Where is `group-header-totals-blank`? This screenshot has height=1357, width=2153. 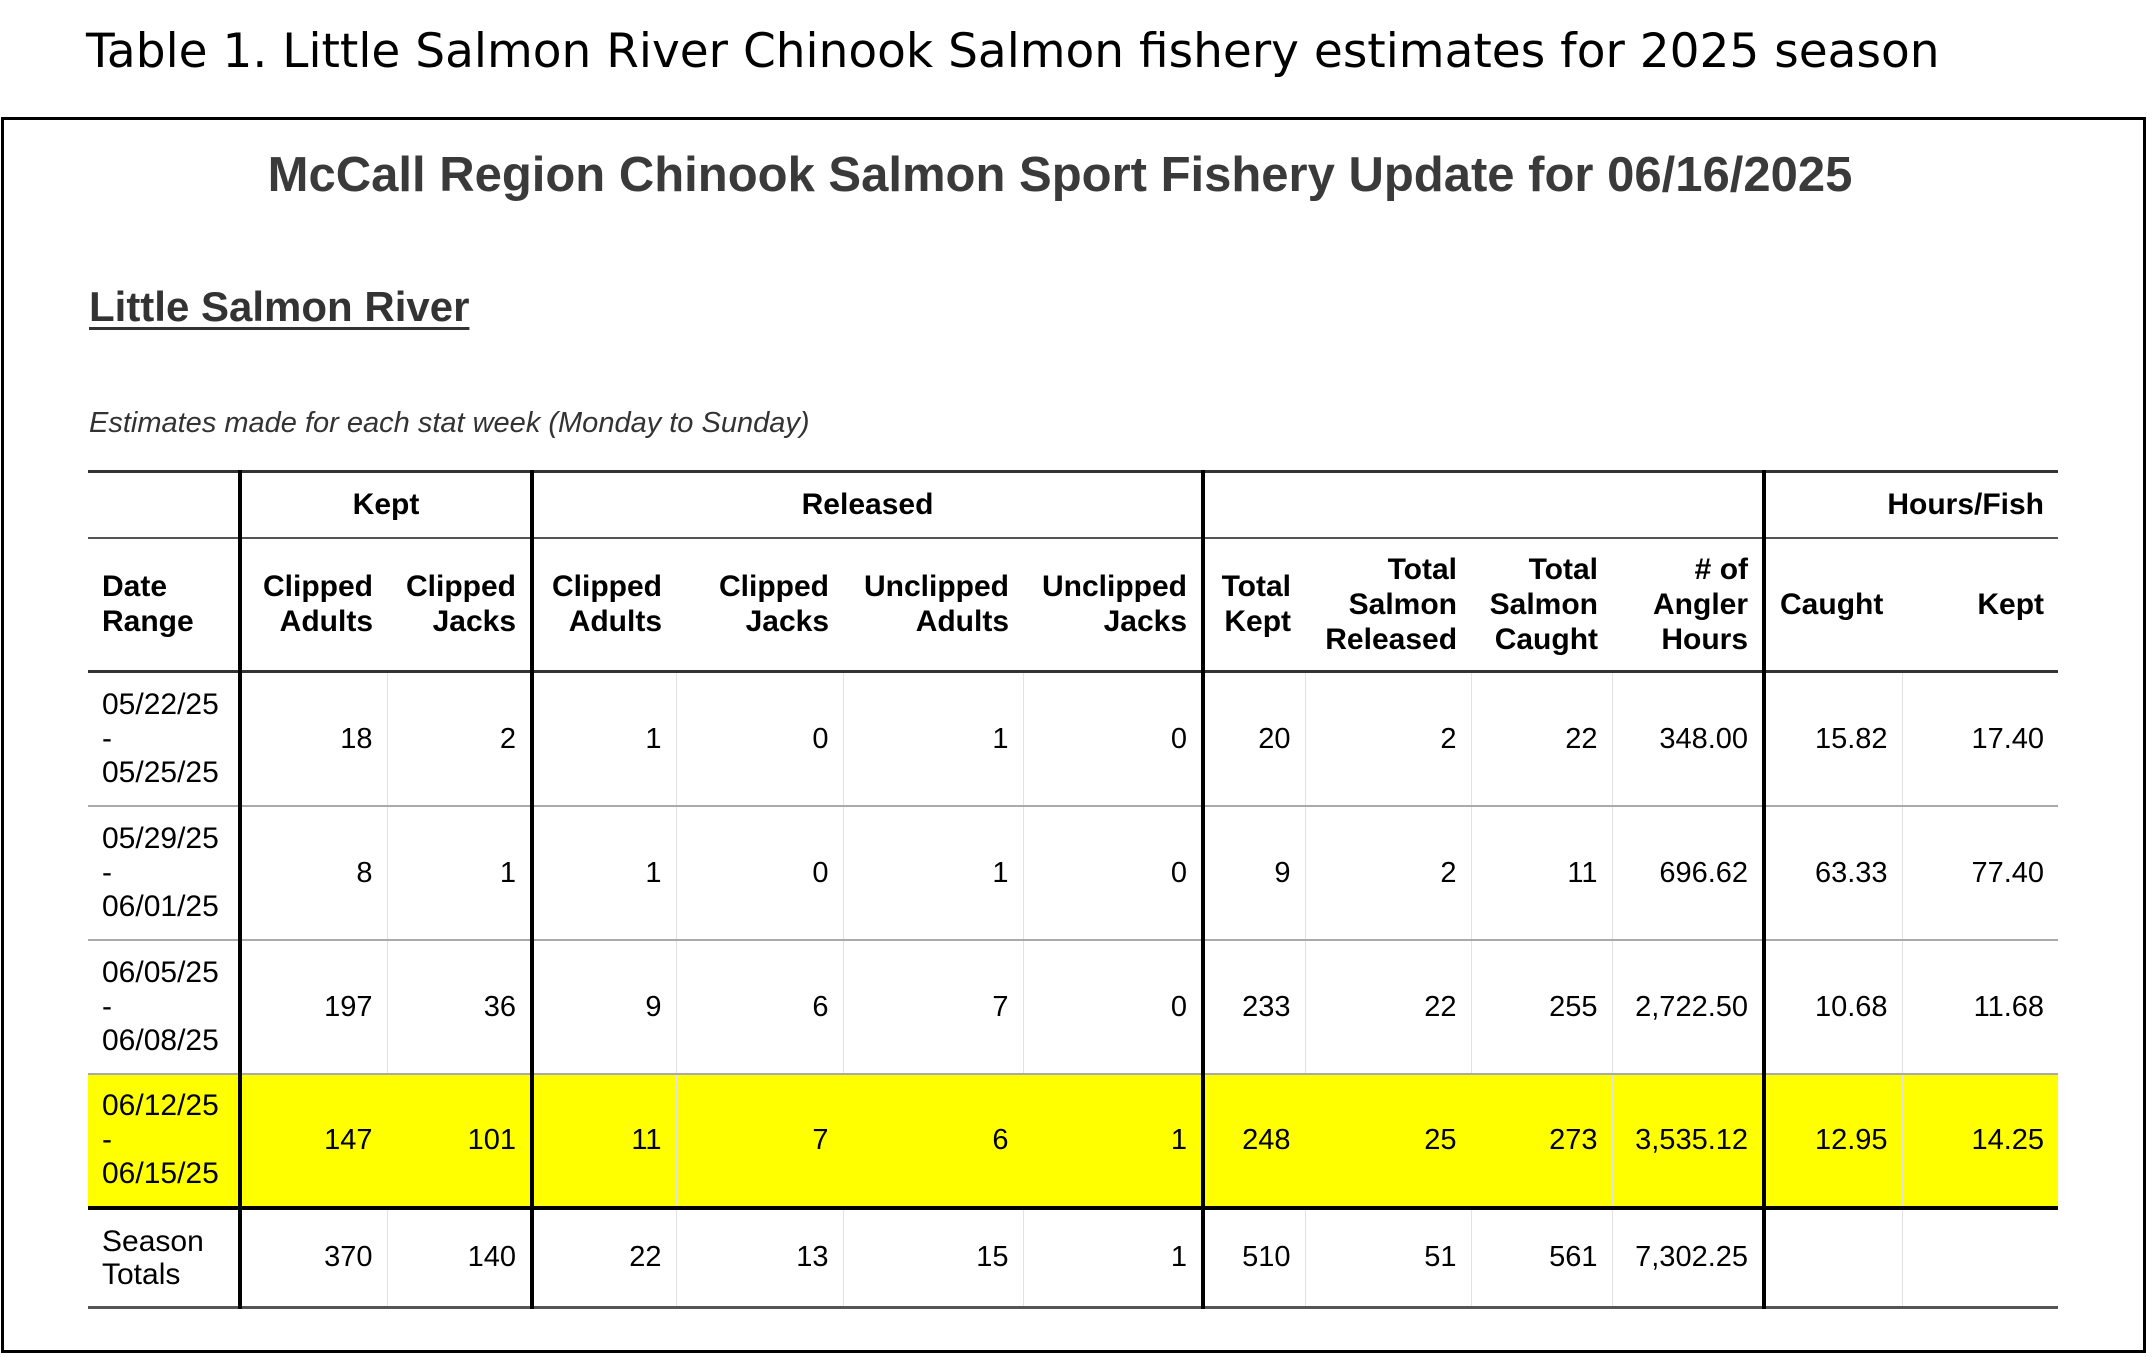 group-header-totals-blank is located at coordinates (1483, 504).